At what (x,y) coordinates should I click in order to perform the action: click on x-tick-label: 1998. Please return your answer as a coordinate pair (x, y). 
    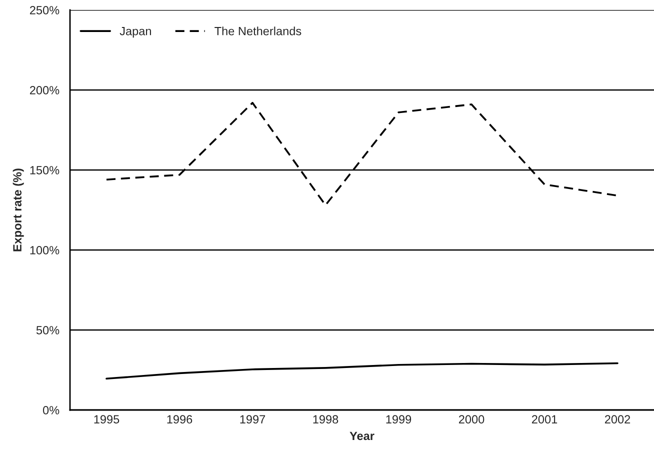
    Looking at the image, I should click on (325, 419).